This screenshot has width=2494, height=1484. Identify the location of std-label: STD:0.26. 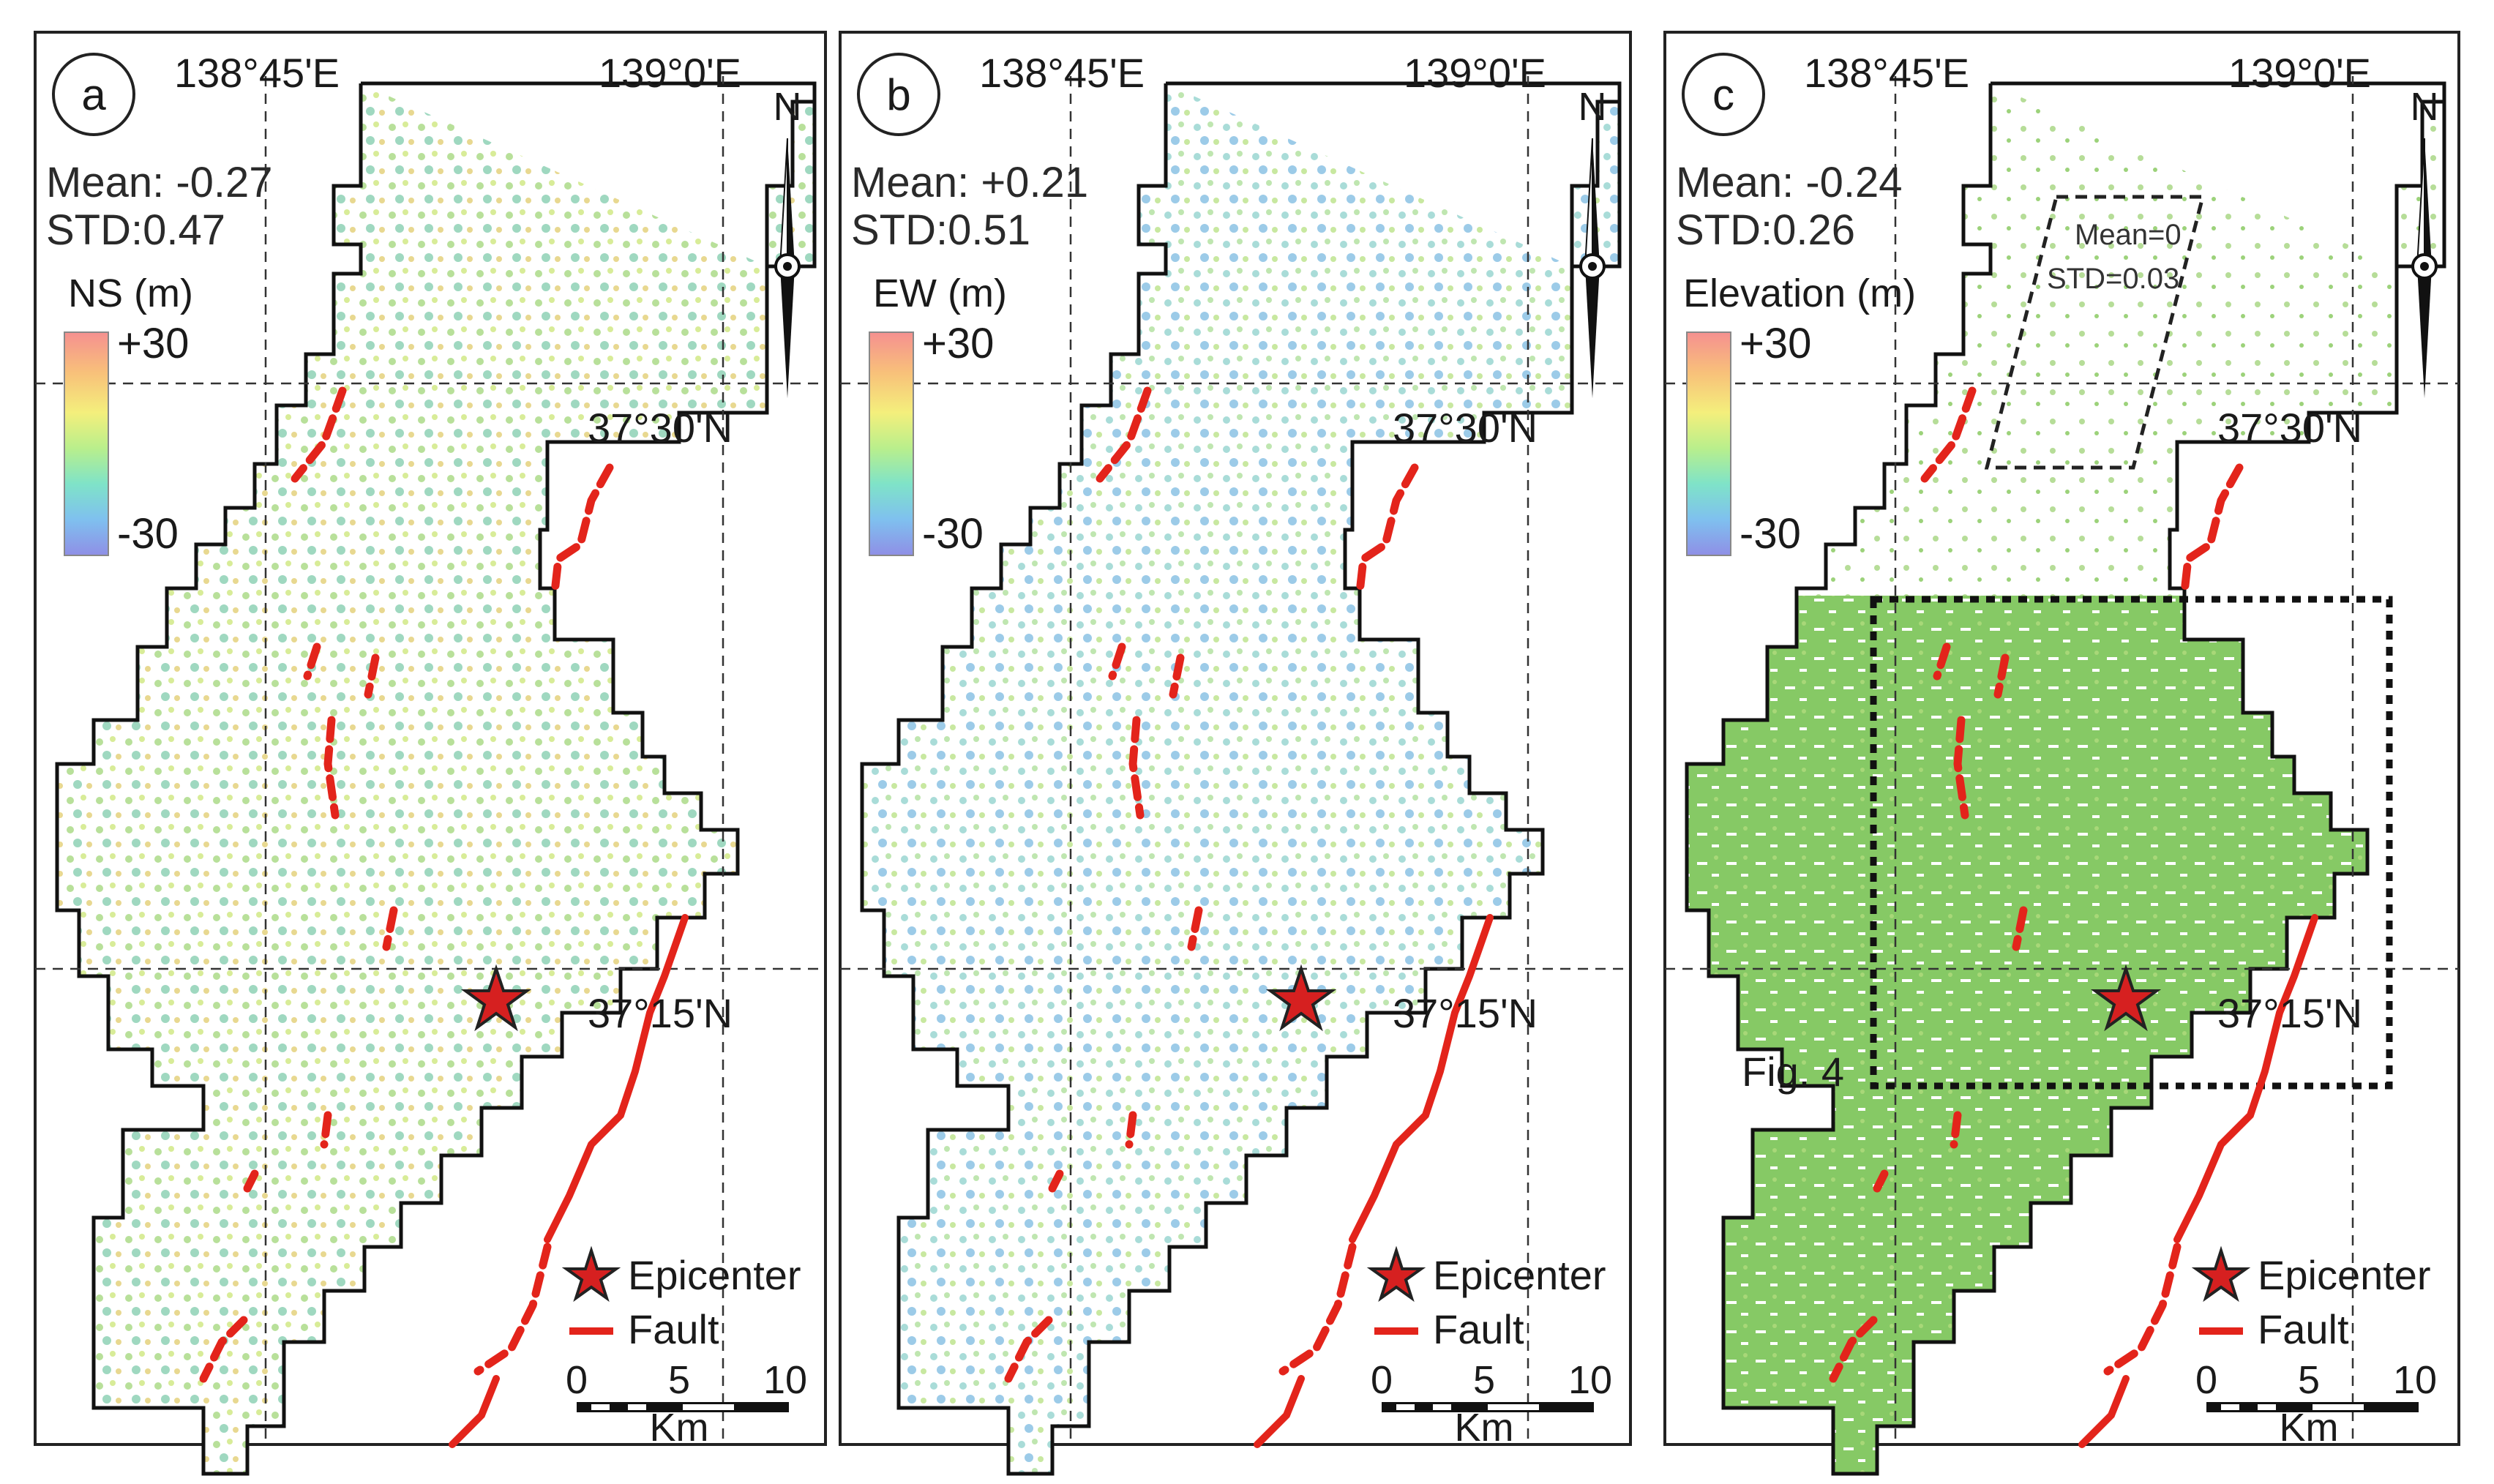
(1766, 230).